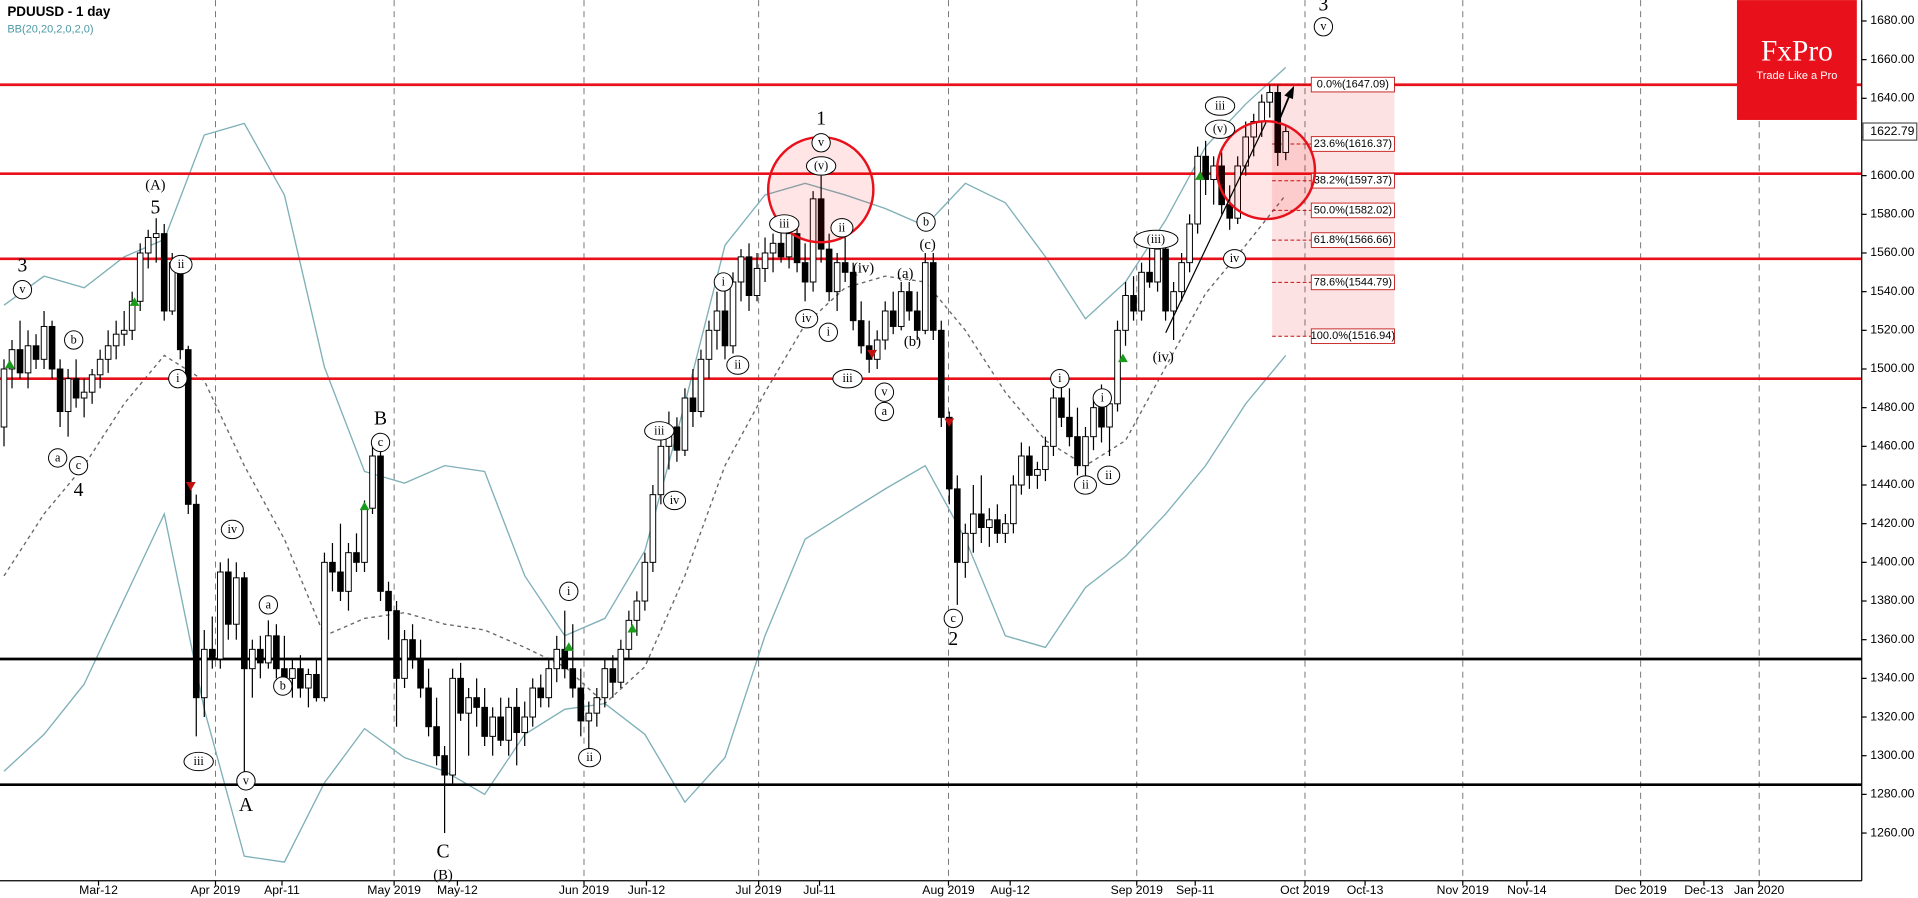  Describe the element at coordinates (1352, 144) in the screenshot. I see `fib-label-box` at that location.